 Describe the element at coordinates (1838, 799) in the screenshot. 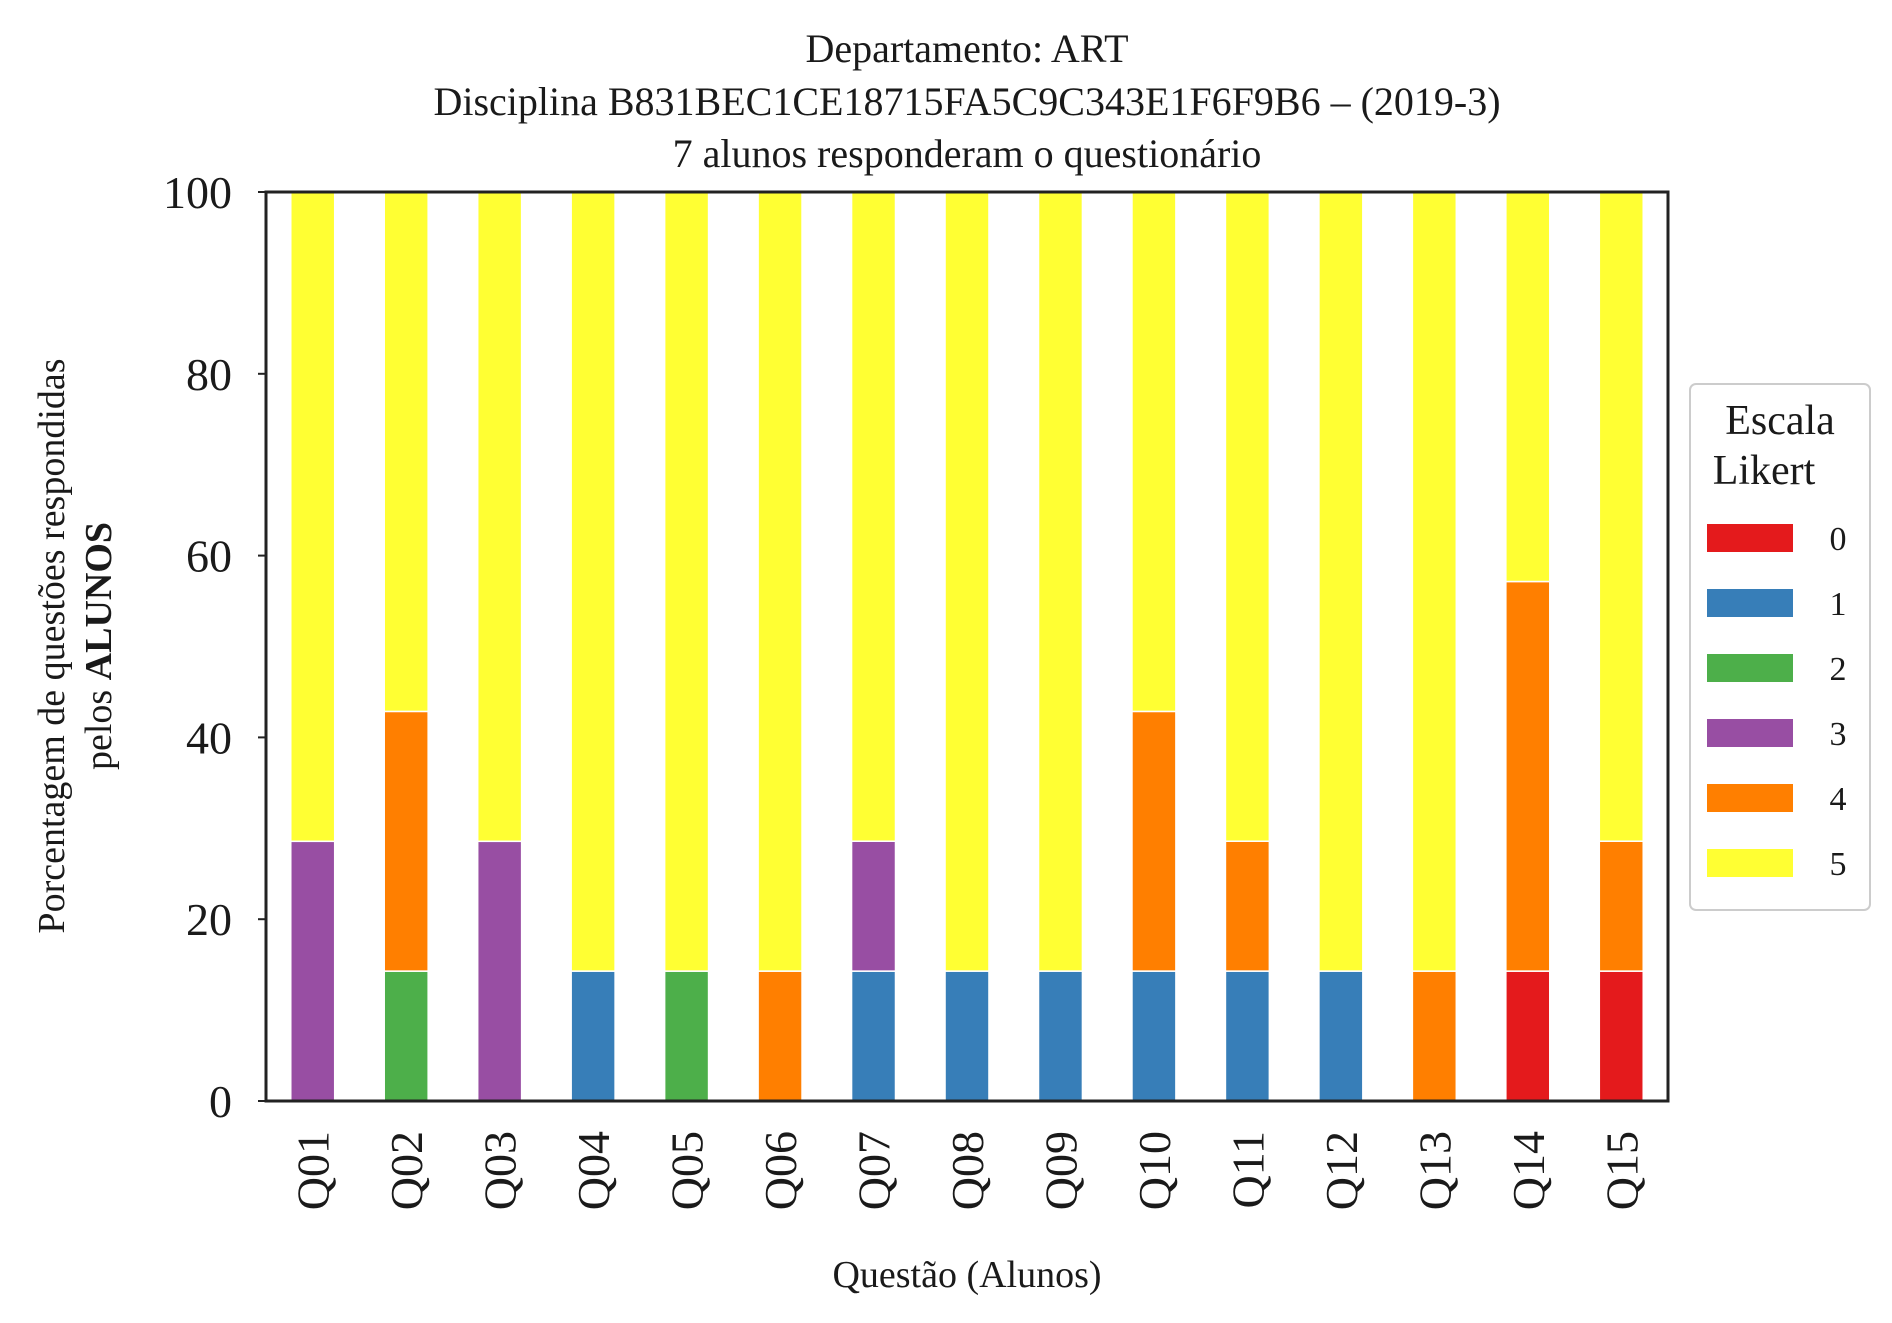

I see `legend-label-4: 4` at that location.